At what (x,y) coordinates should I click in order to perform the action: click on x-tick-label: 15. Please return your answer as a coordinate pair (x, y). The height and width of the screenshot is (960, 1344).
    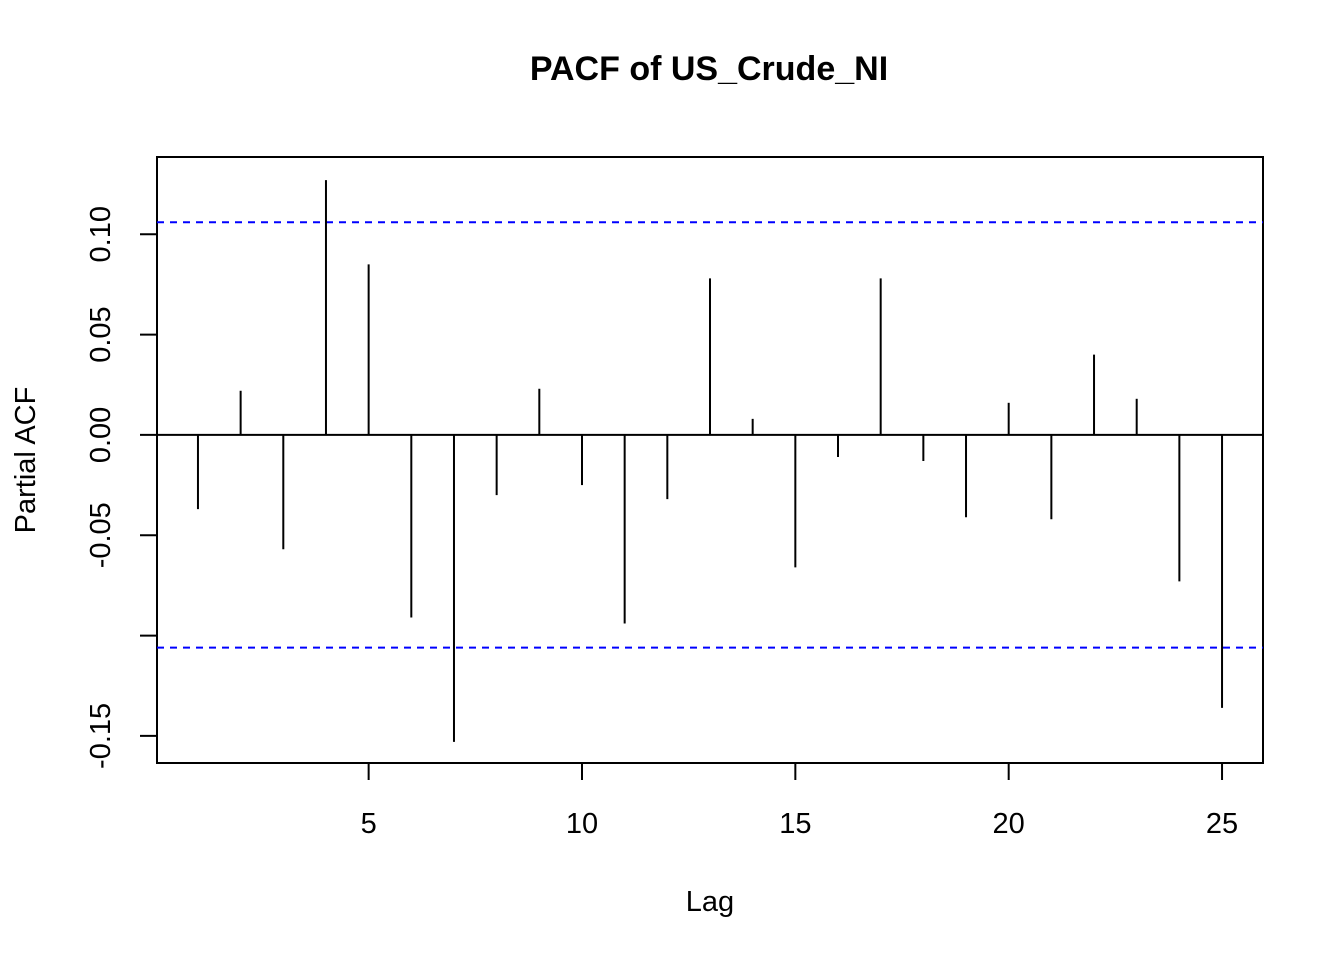
    Looking at the image, I should click on (795, 824).